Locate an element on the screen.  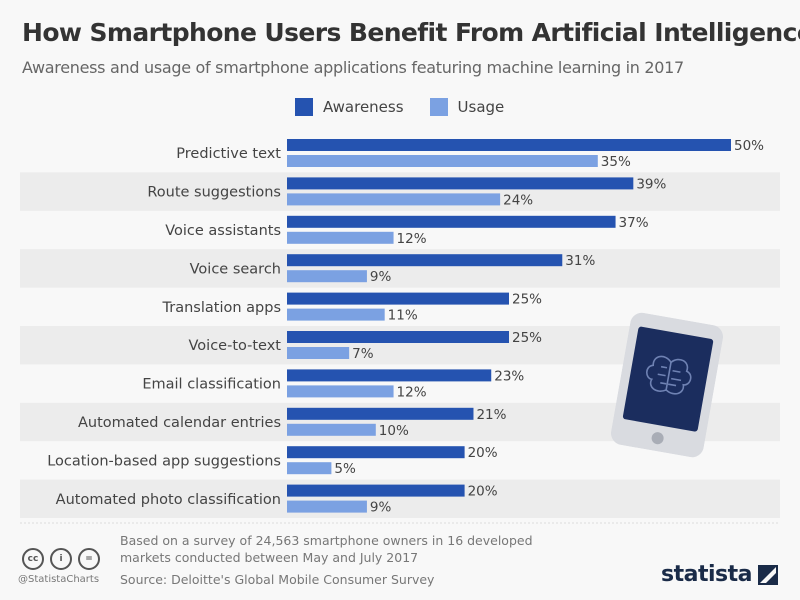
smartphone-brain-illustration is located at coordinates (667, 385).